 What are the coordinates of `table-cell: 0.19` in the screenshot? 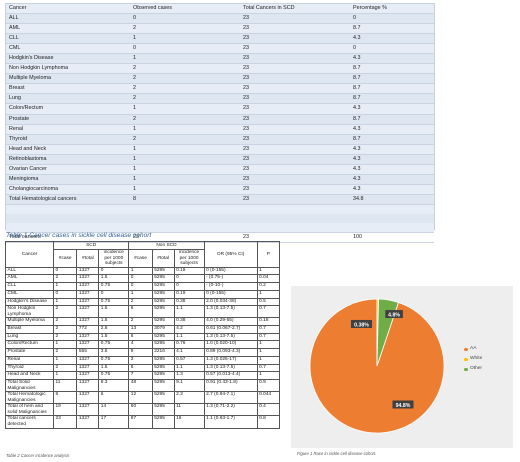 It's located at (189, 271).